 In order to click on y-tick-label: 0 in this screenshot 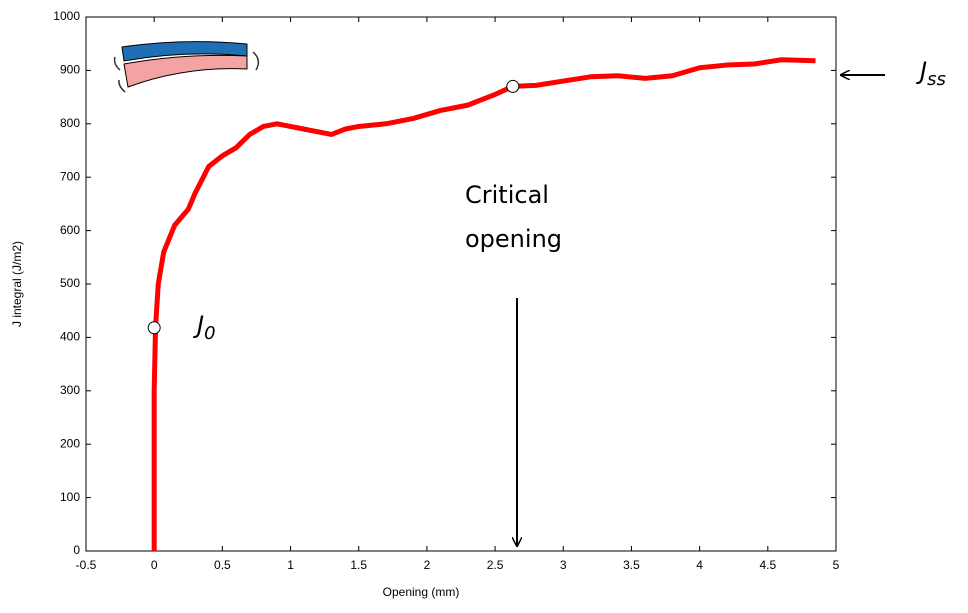, I will do `click(76, 550)`.